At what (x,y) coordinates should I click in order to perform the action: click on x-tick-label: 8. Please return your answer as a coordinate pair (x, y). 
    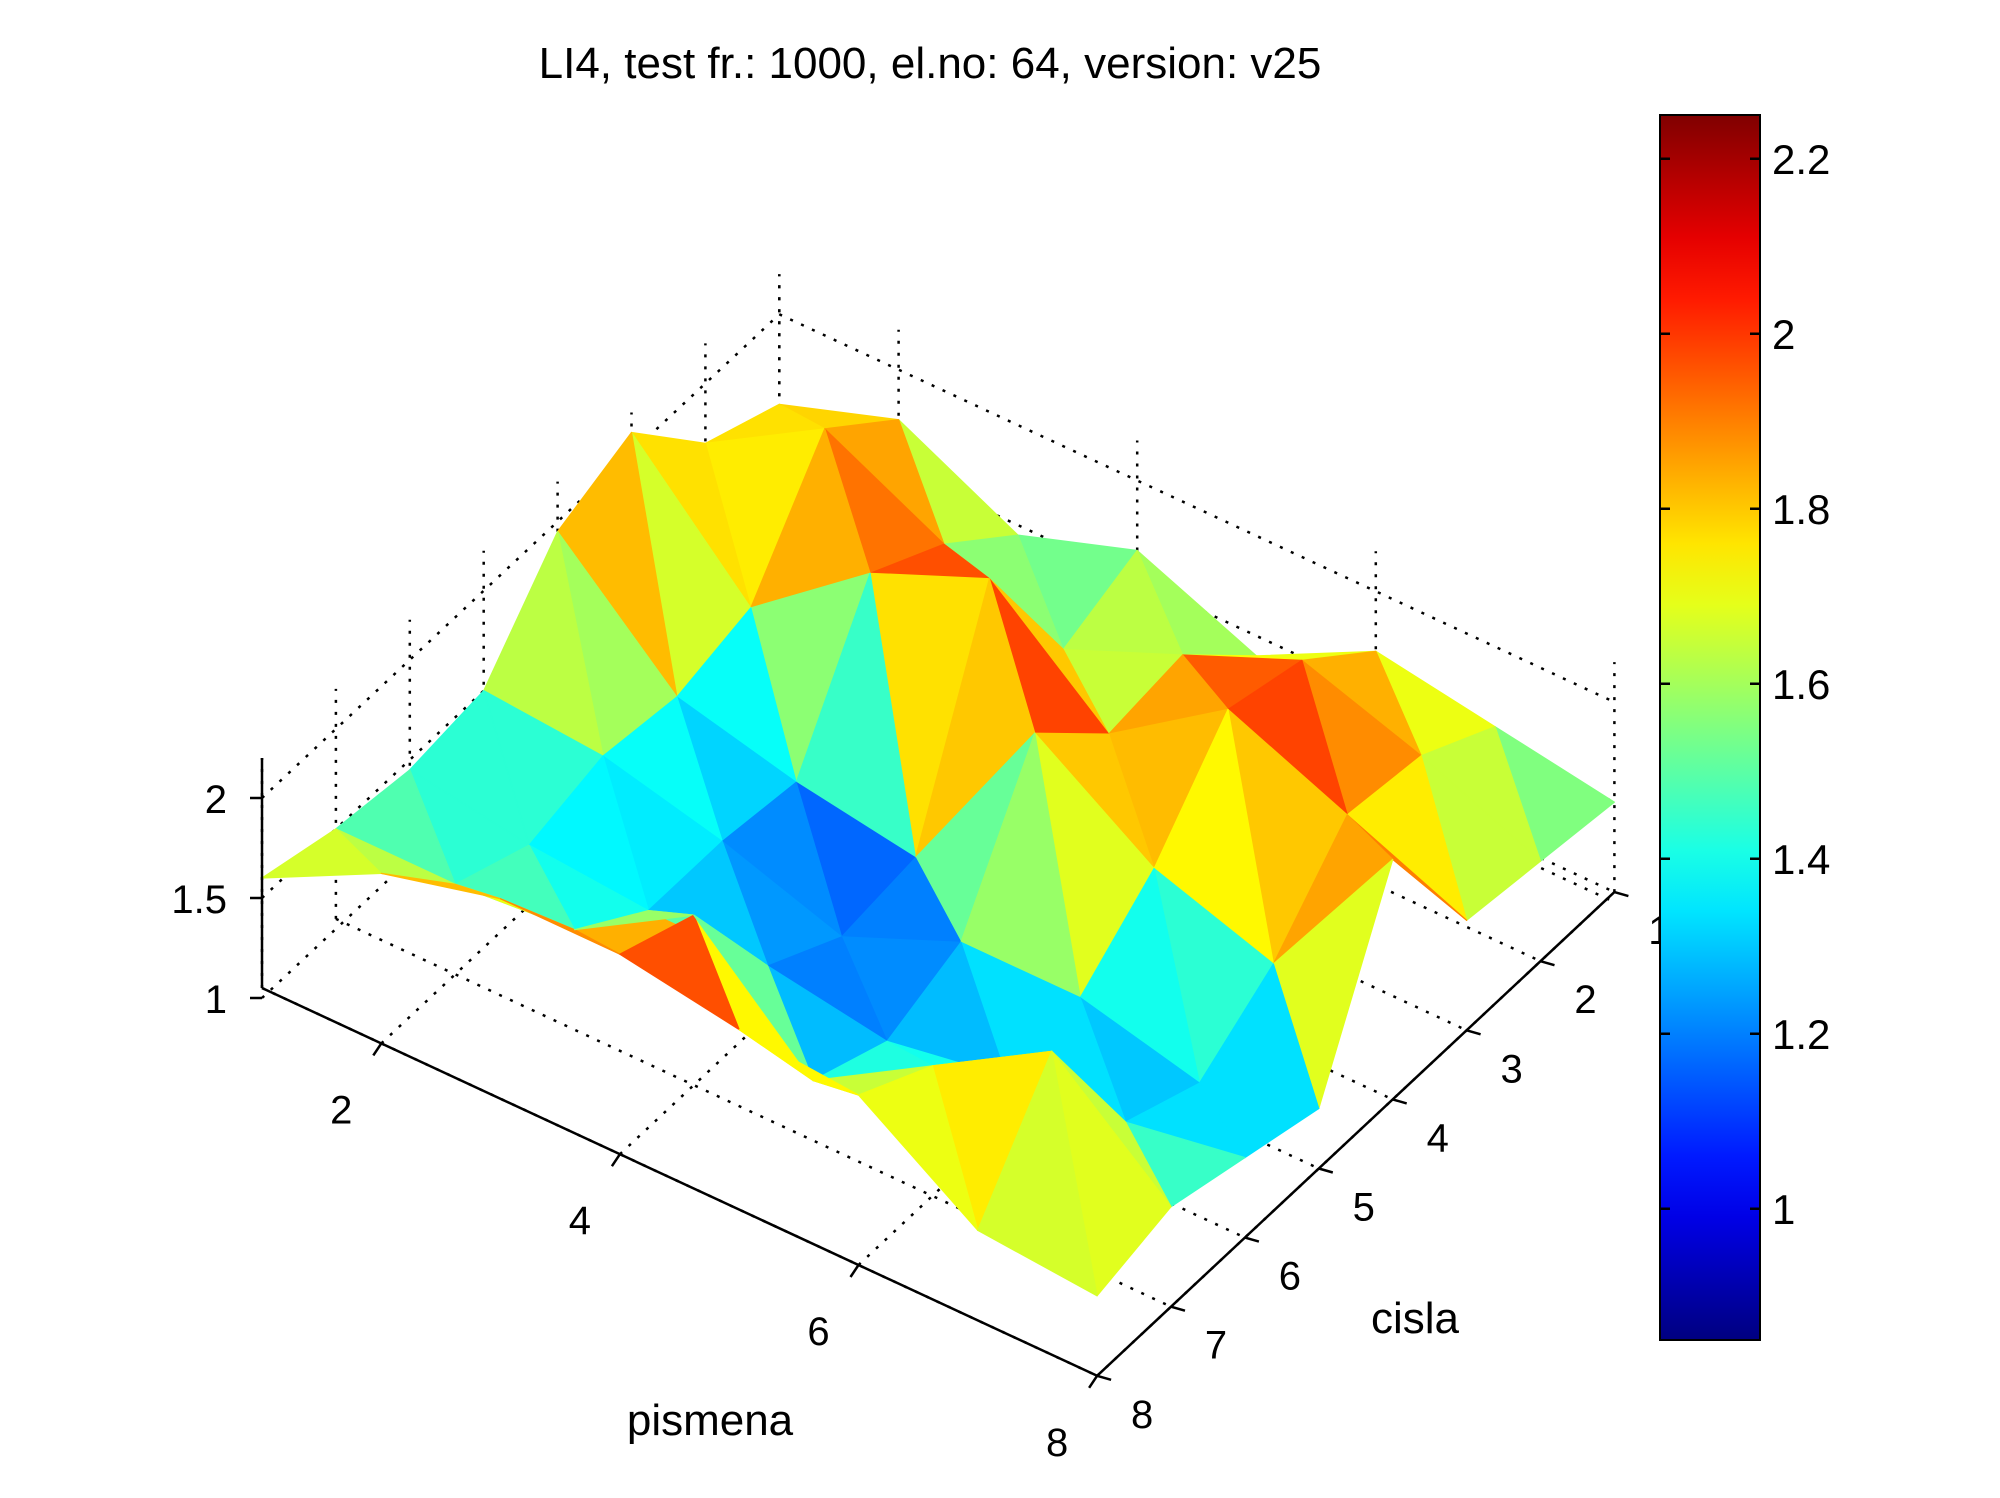
    Looking at the image, I should click on (1057, 1443).